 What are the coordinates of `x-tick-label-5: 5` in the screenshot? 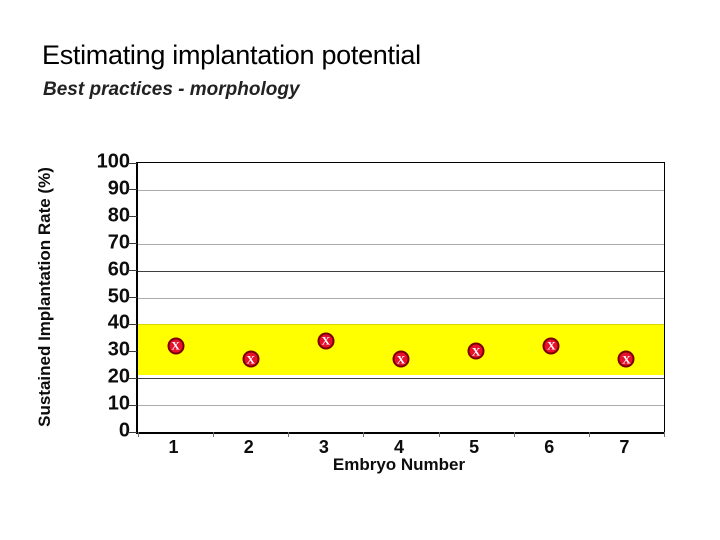 It's located at (474, 447).